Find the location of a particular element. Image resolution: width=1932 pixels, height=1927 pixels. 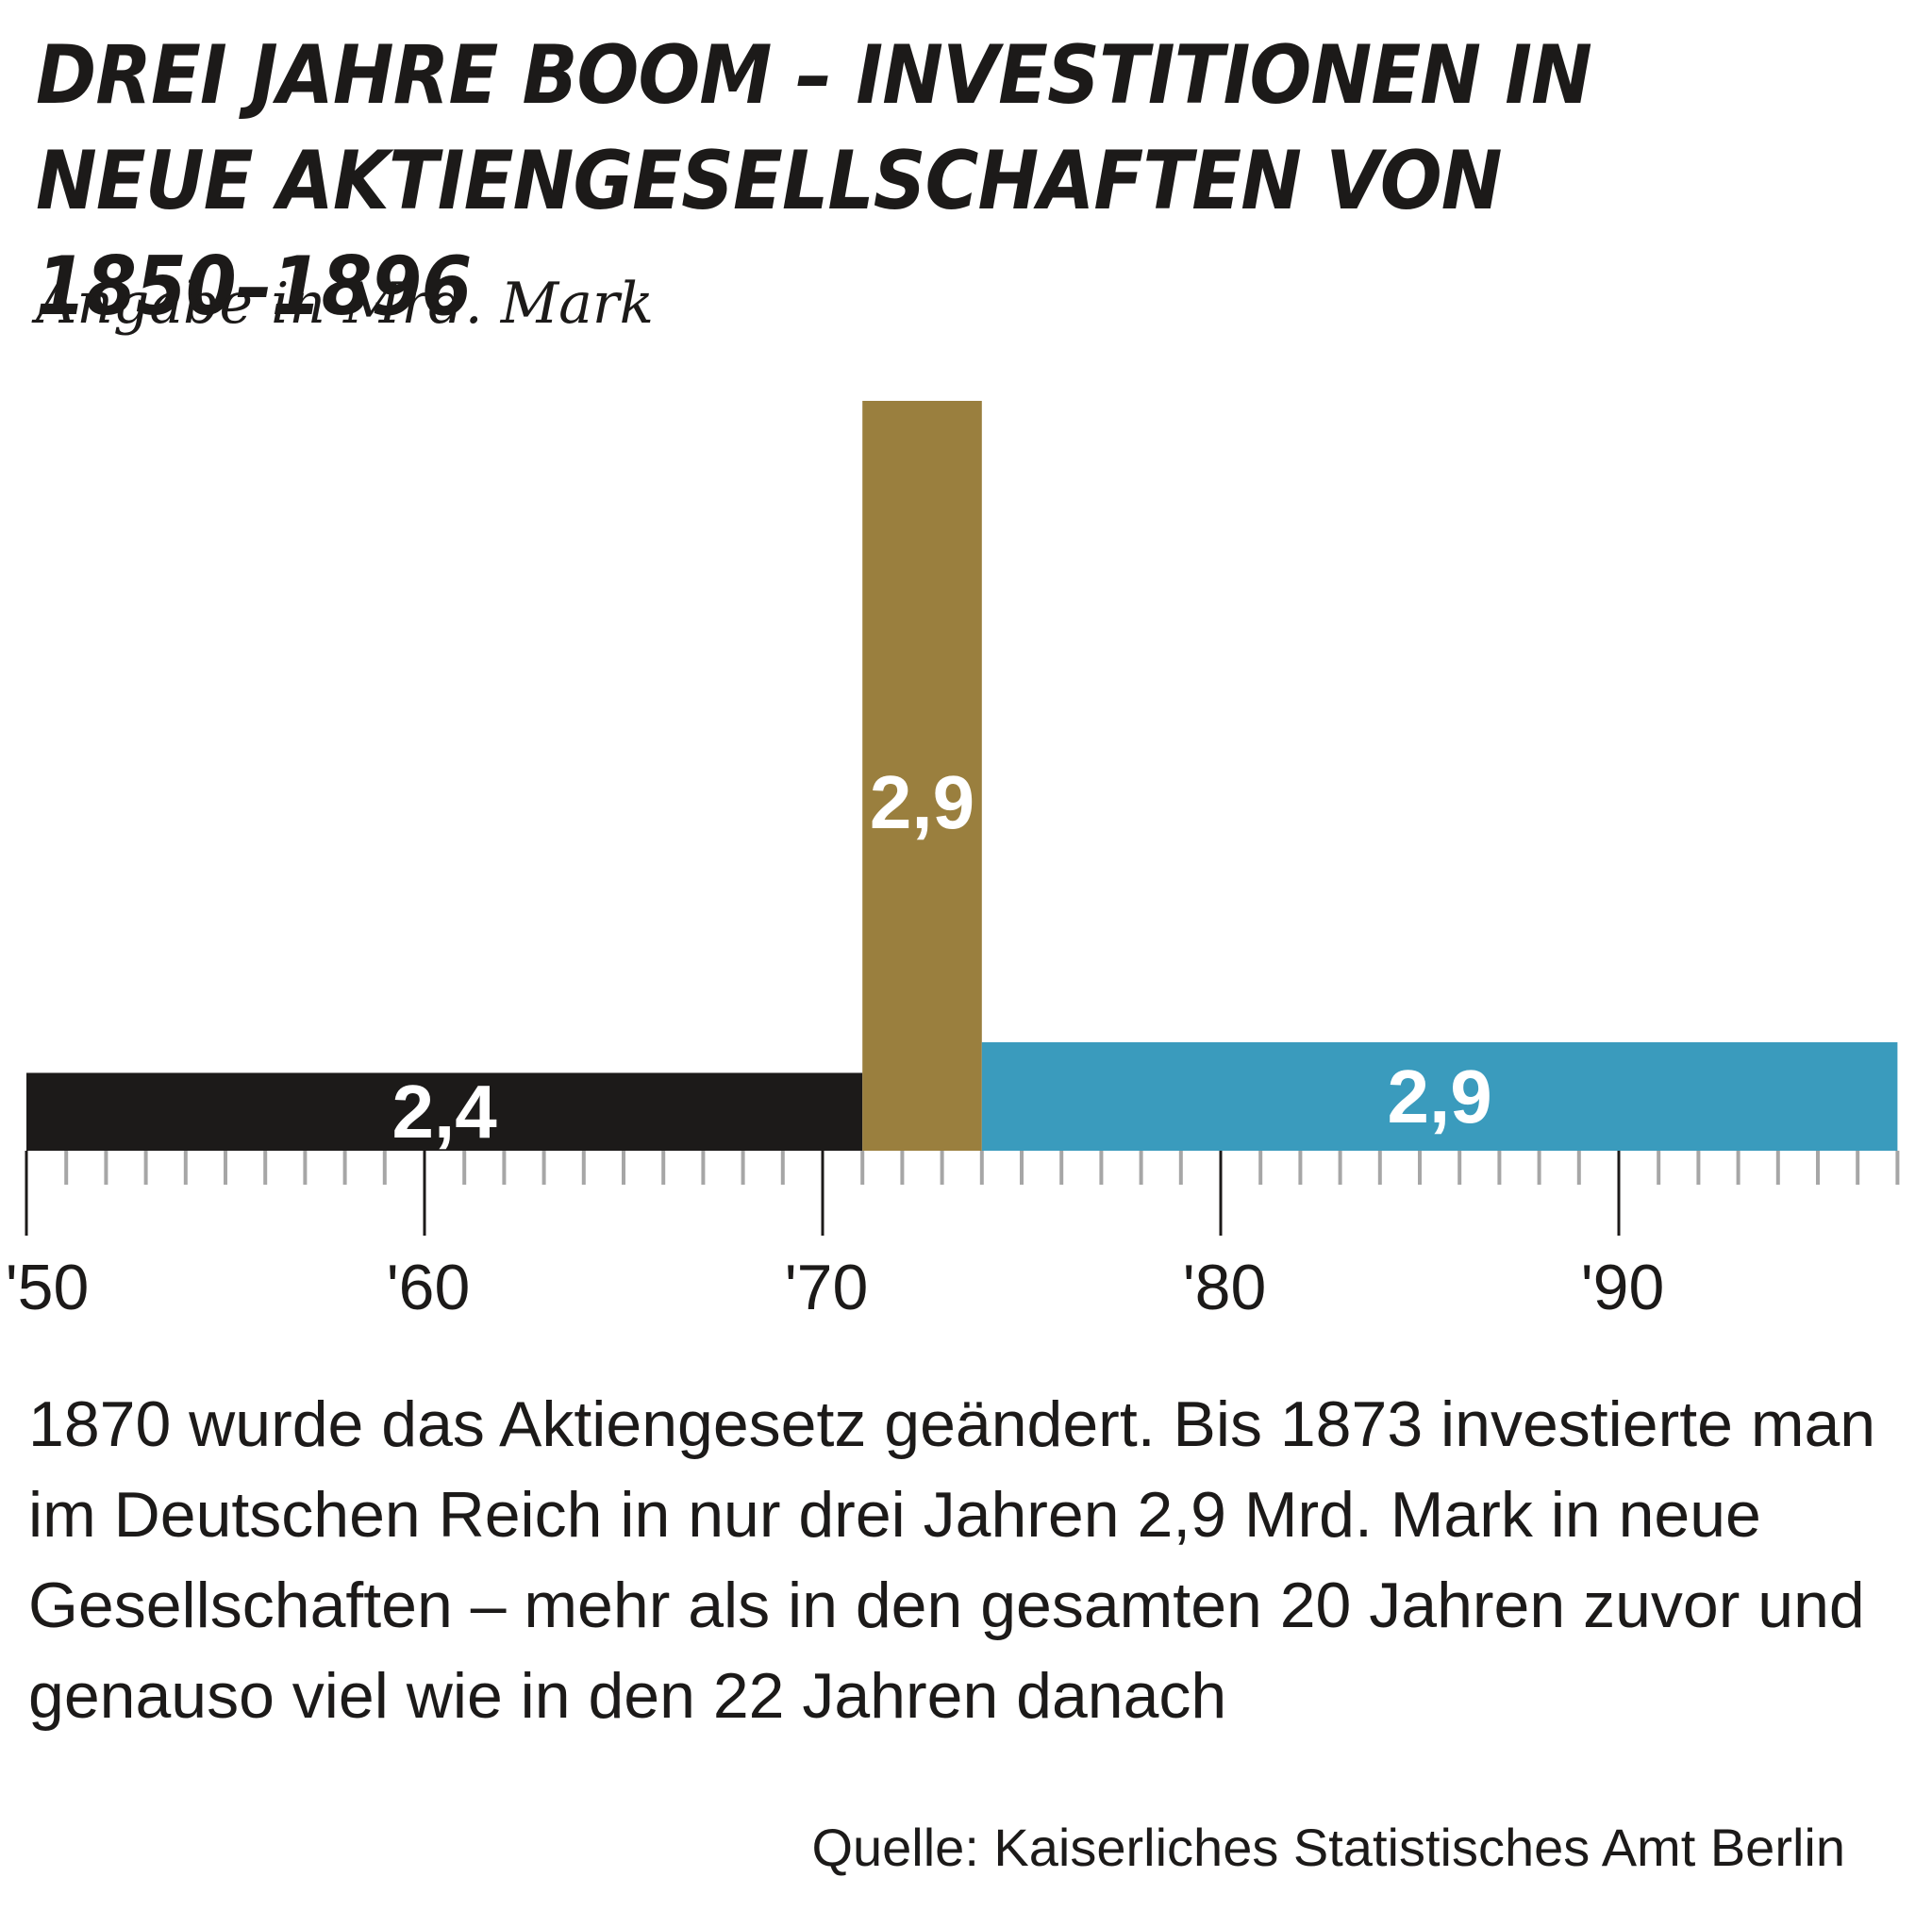

bar-value-label: 2,4 is located at coordinates (444, 1112).